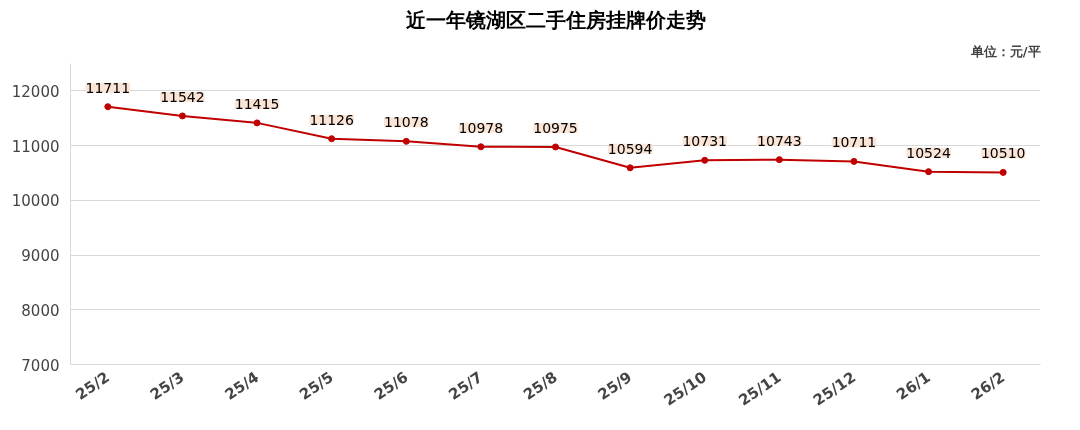  Describe the element at coordinates (35, 146) in the screenshot. I see `y-tick-label: 11000` at that location.